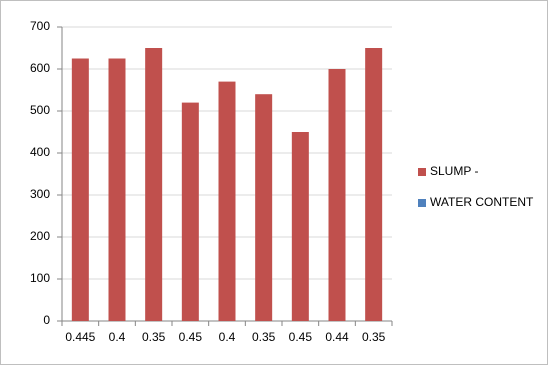 The height and width of the screenshot is (365, 548). I want to click on y-tick-label: 500, so click(40, 110).